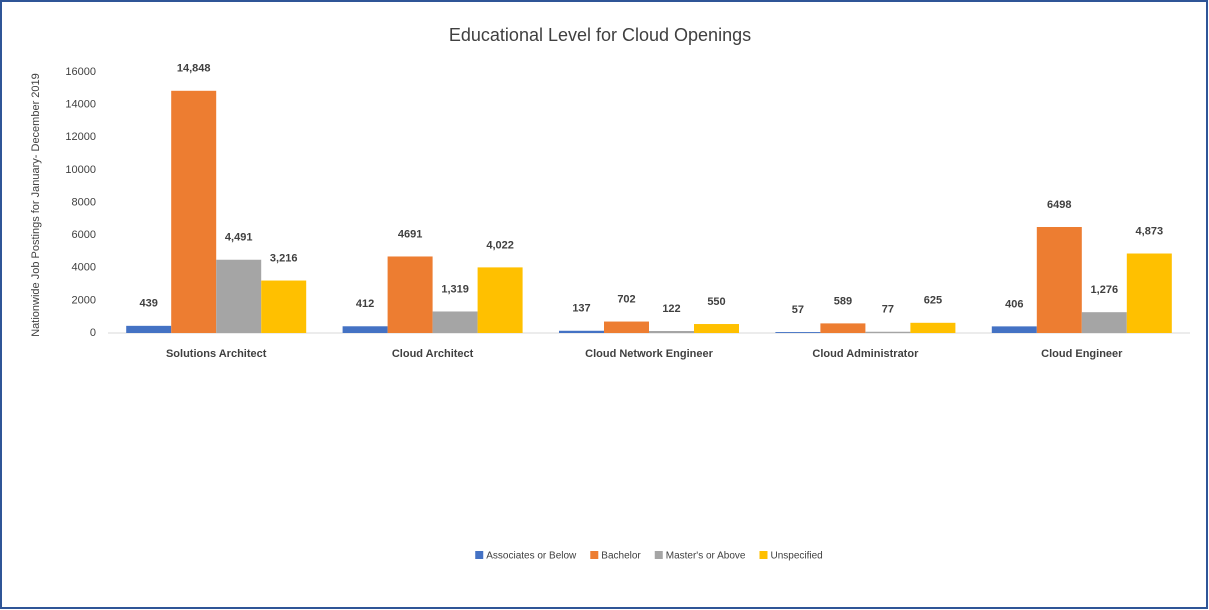 The height and width of the screenshot is (610, 1209). What do you see at coordinates (531, 556) in the screenshot?
I see `legend-label: Associates or Below` at bounding box center [531, 556].